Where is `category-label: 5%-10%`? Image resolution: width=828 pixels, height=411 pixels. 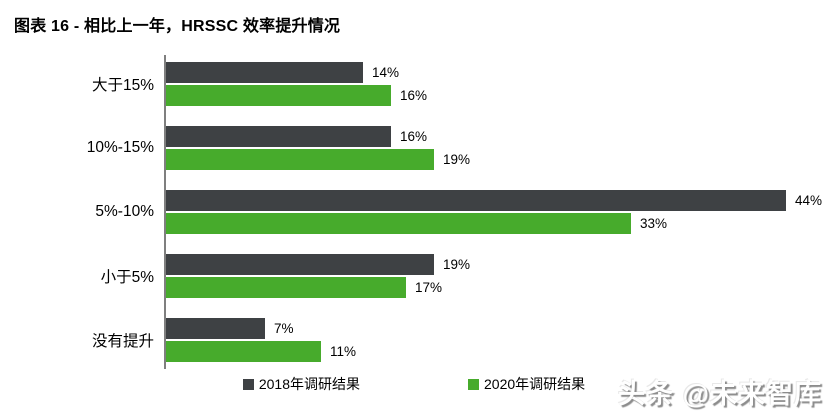
category-label: 5%-10% is located at coordinates (124, 211).